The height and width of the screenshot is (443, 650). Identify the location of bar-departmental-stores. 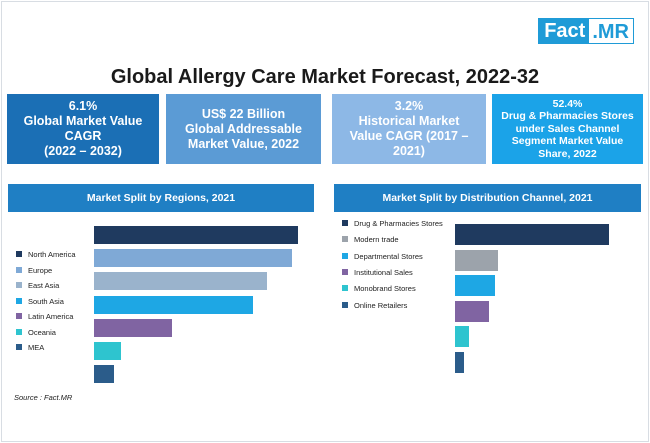
(475, 285).